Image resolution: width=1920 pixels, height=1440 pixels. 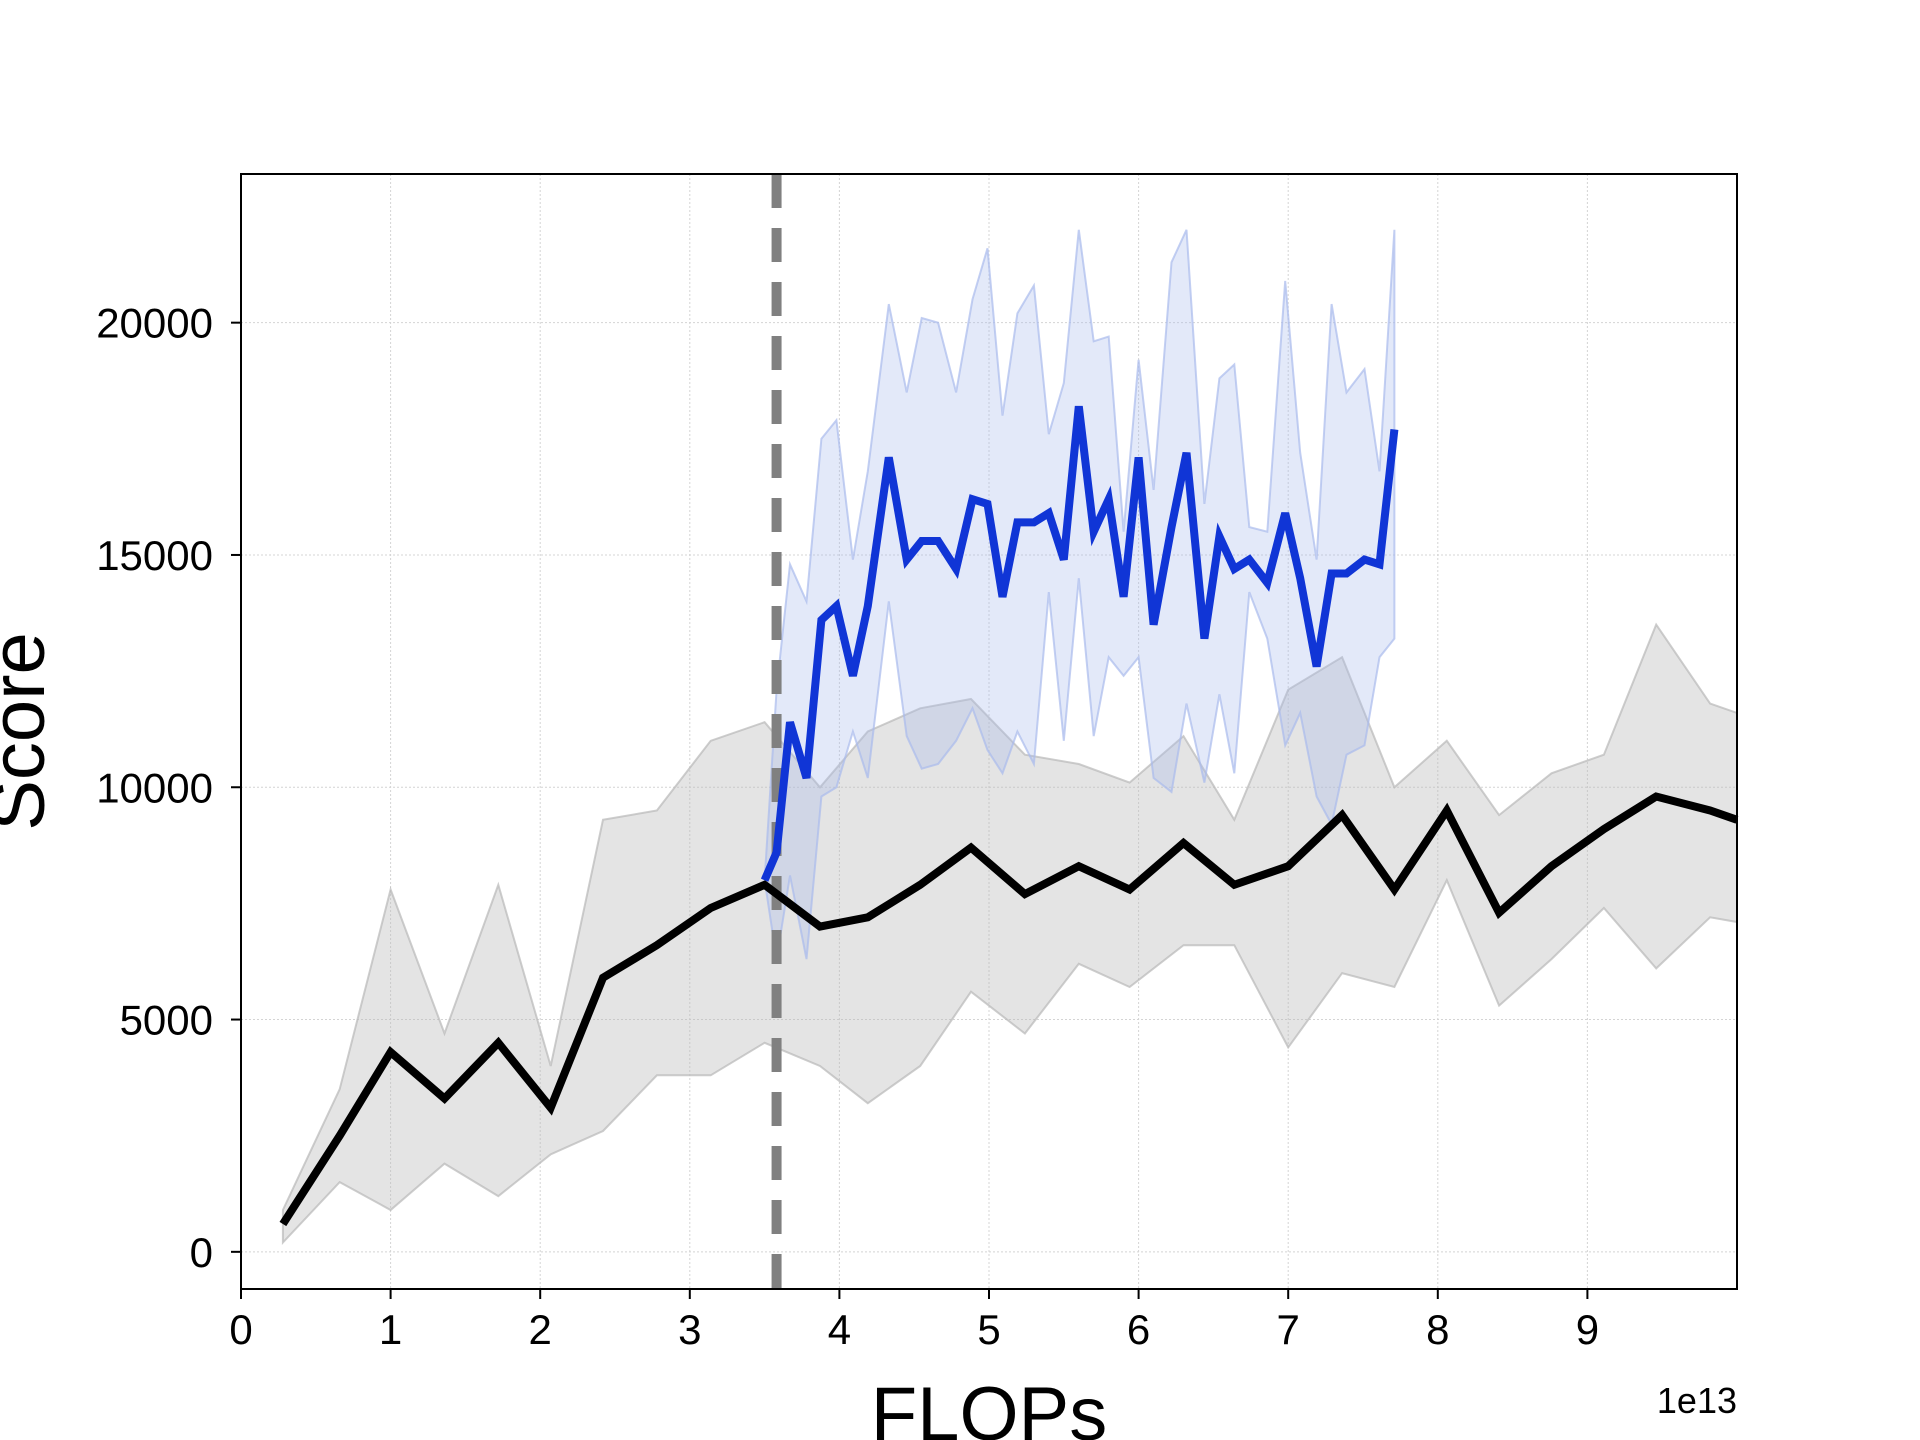 What do you see at coordinates (1079, 643) in the screenshot?
I see `series-1-line` at bounding box center [1079, 643].